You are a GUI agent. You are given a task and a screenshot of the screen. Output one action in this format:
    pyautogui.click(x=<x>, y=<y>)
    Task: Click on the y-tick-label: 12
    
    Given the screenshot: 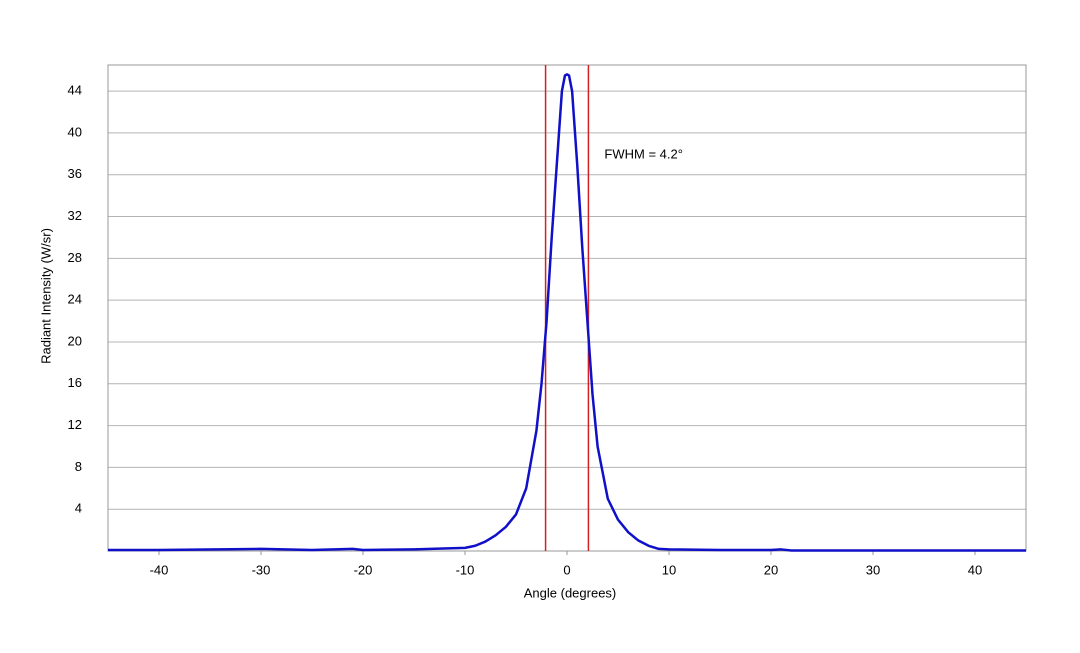 What is the action you would take?
    pyautogui.click(x=75, y=424)
    